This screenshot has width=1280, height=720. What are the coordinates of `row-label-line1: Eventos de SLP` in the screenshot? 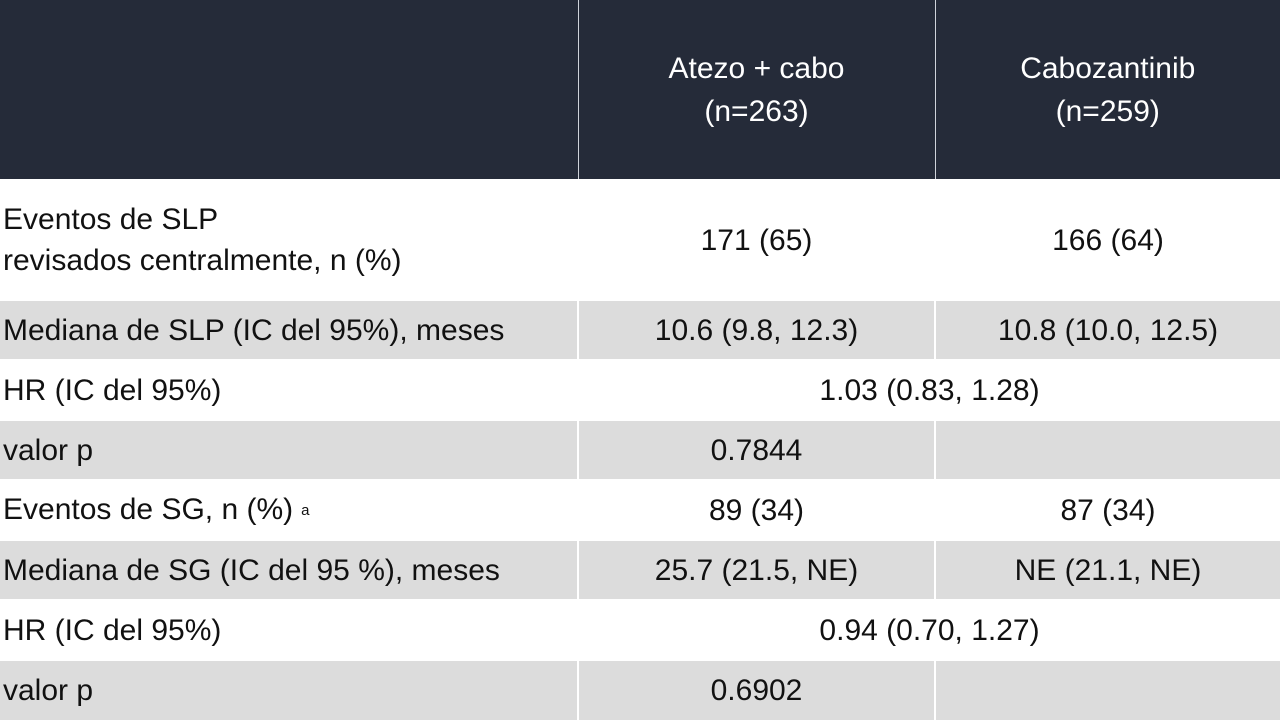 It's located at (111, 219).